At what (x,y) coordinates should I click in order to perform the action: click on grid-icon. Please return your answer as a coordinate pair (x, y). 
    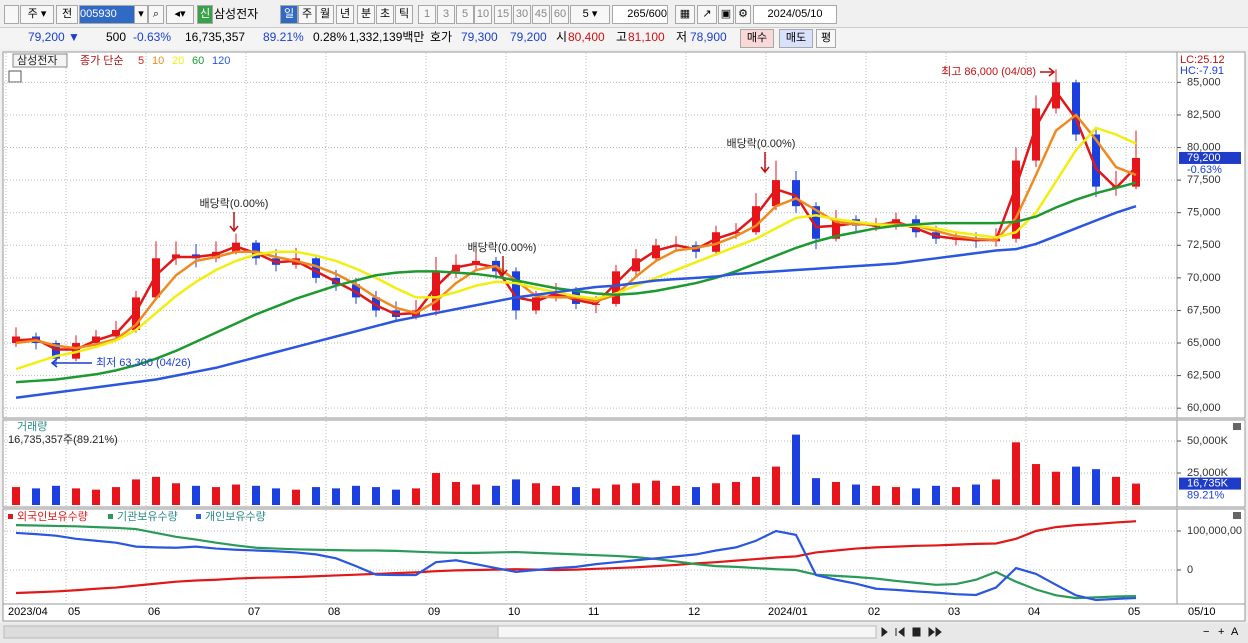
    Looking at the image, I should click on (15, 76).